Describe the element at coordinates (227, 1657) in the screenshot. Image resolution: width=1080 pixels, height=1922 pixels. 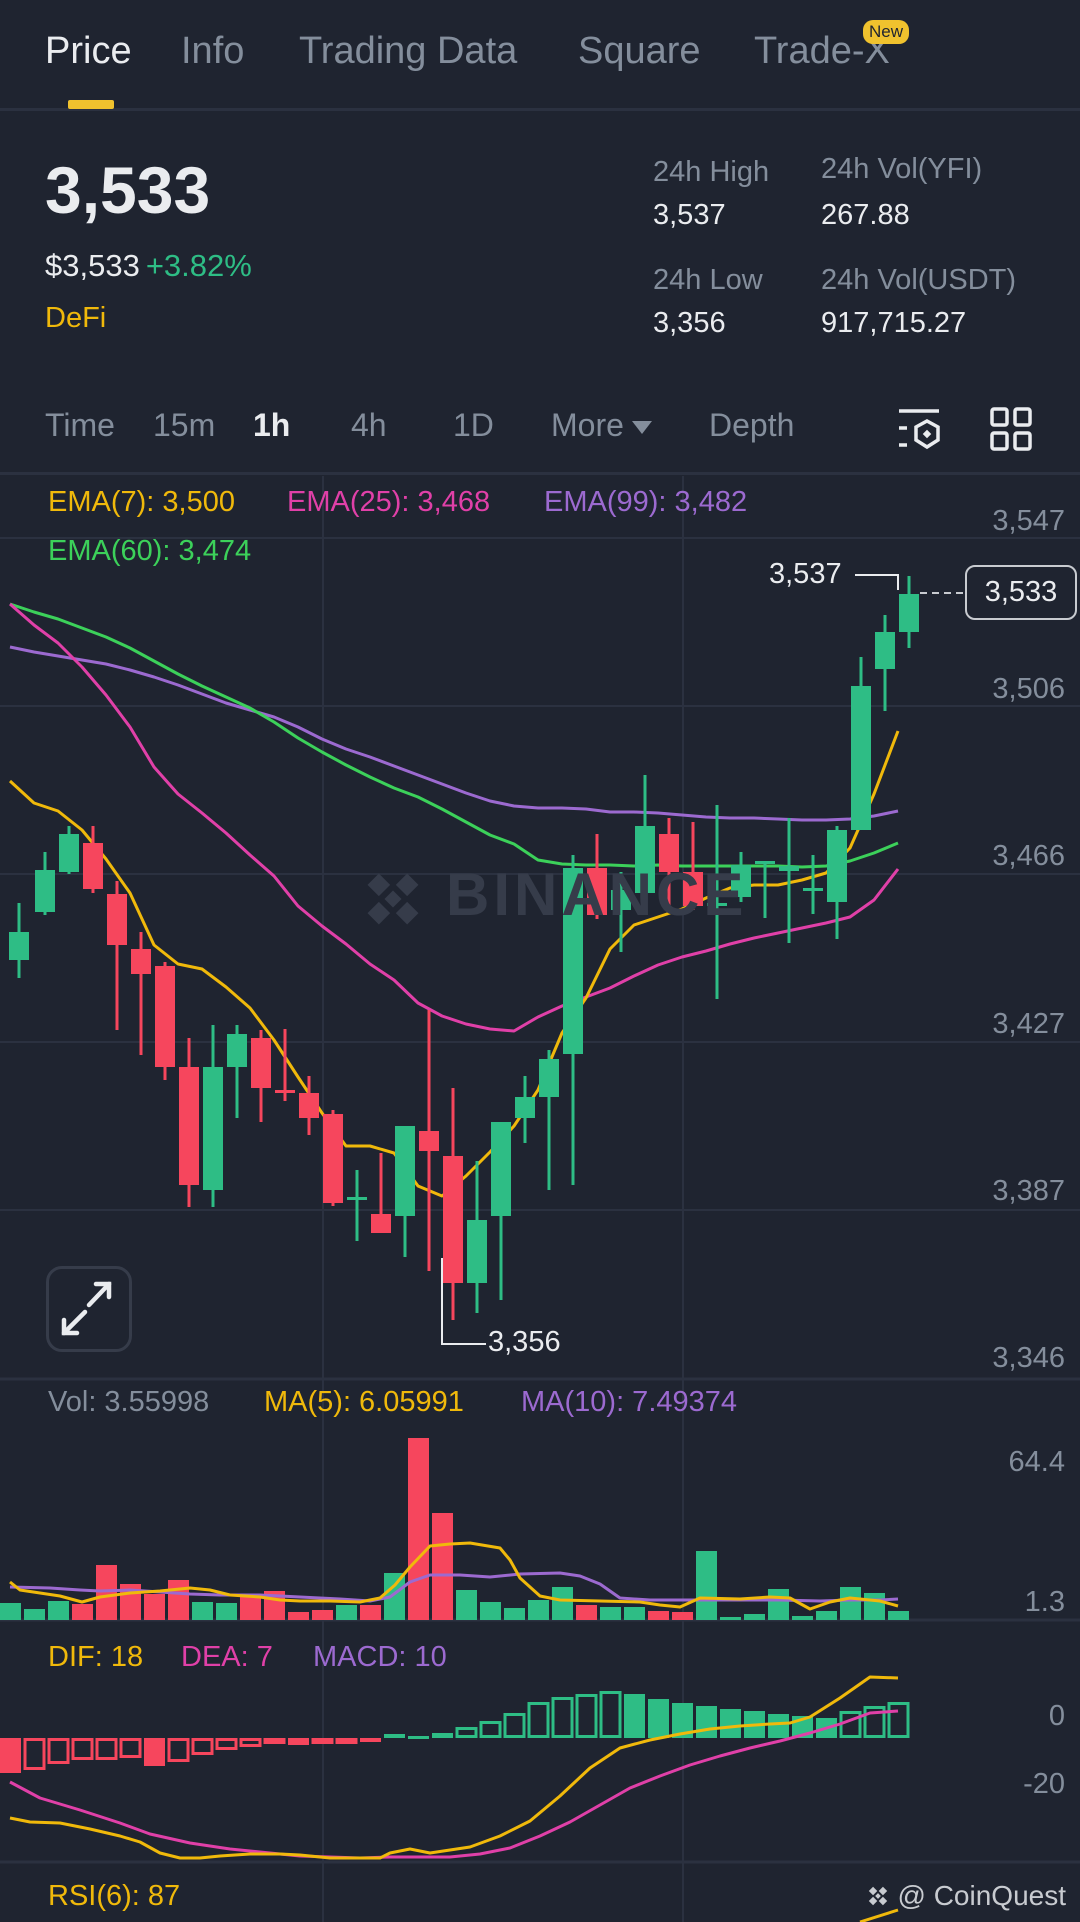
I see `dea-legend: DEA: 7` at that location.